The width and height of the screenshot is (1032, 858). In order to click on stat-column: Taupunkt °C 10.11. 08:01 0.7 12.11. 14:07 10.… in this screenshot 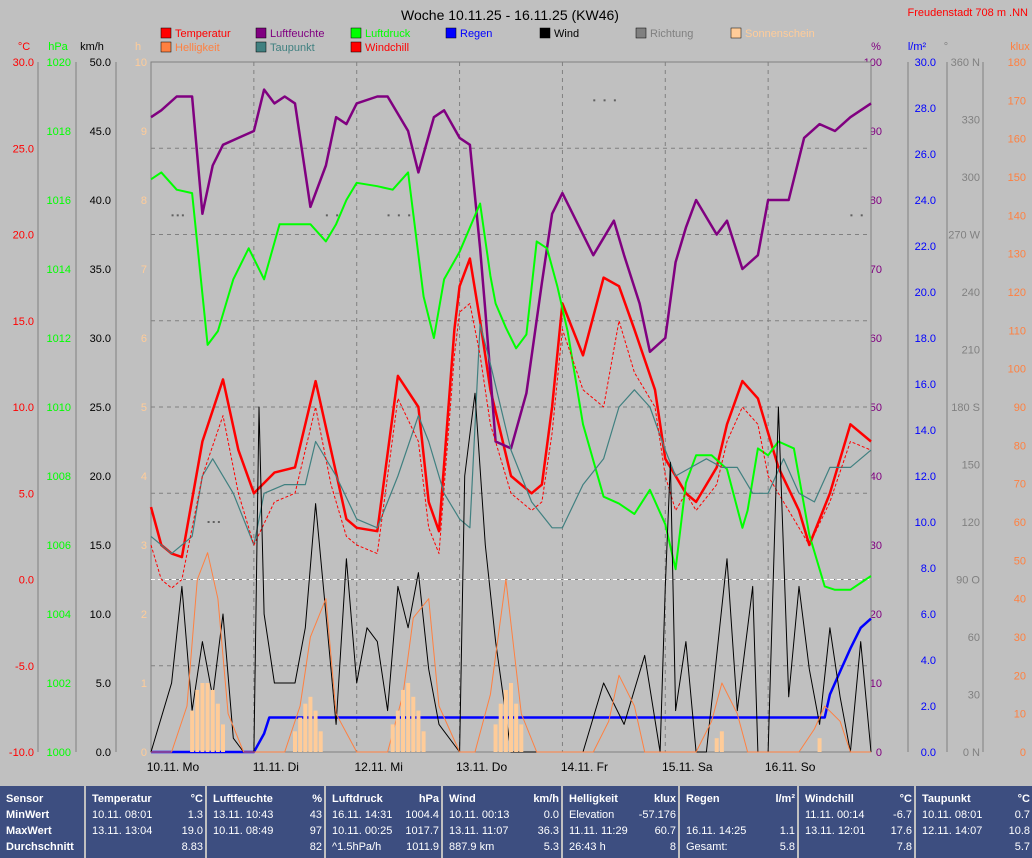, I will do `click(973, 822)`.